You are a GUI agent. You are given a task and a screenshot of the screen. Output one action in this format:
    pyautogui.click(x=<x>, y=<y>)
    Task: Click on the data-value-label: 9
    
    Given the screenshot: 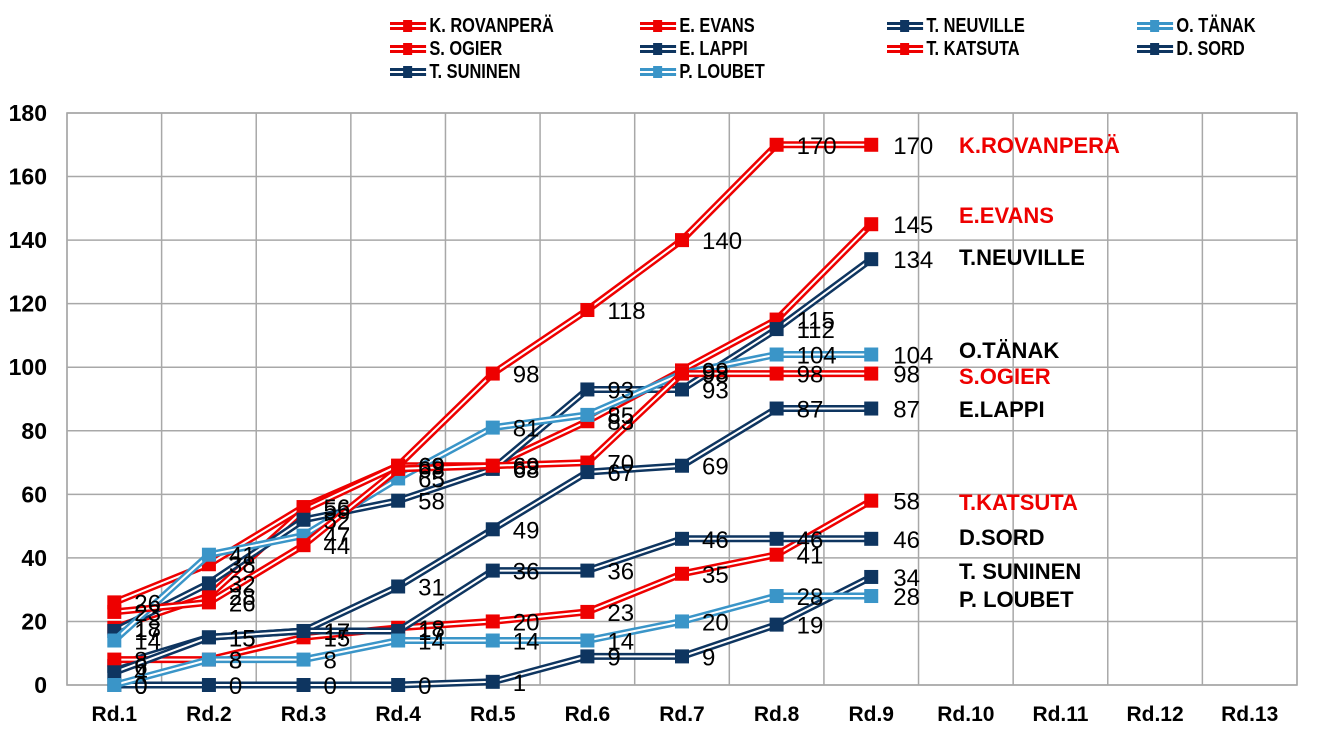 What is the action you would take?
    pyautogui.click(x=613, y=657)
    